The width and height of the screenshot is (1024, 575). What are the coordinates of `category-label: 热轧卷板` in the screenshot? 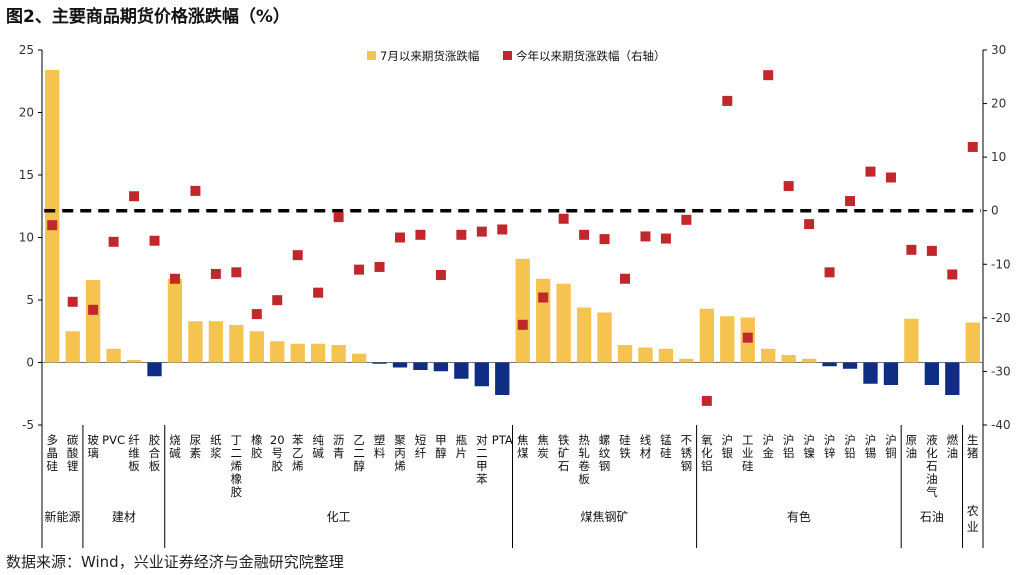 It's located at (584, 459).